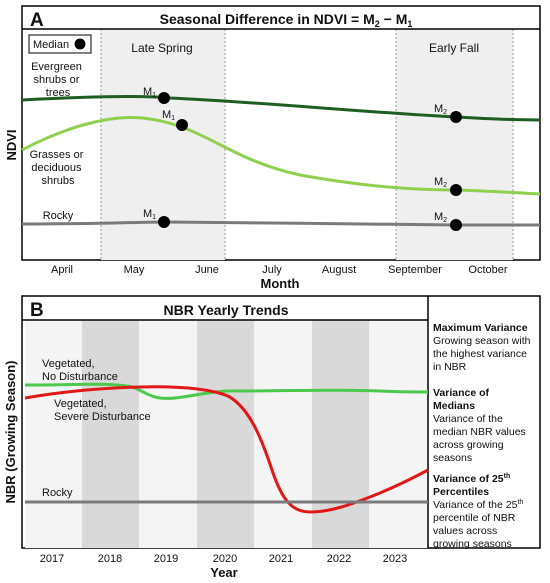 The height and width of the screenshot is (583, 550). Describe the element at coordinates (58, 168) in the screenshot. I see `series-grasses-label: Grasses or deciduous shrubs` at that location.